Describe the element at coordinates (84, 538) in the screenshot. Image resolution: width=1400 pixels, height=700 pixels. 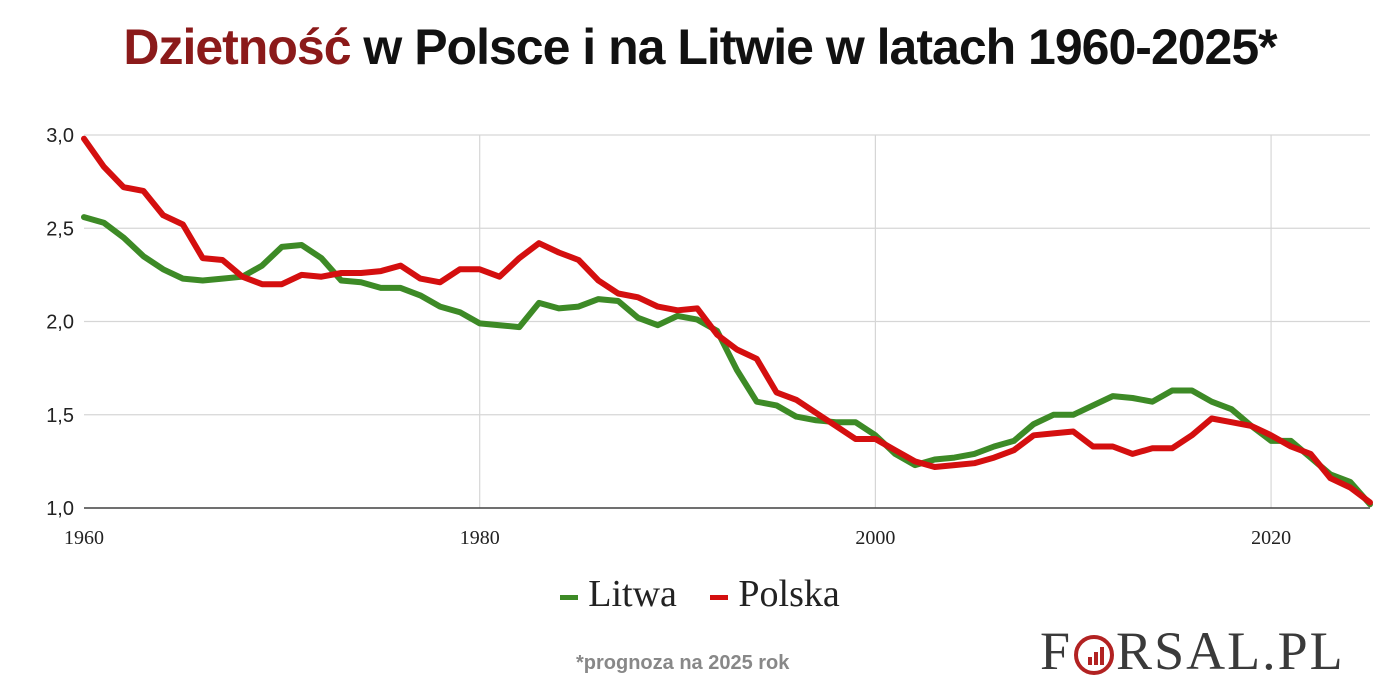
I see `x-tick-label: 1960` at that location.